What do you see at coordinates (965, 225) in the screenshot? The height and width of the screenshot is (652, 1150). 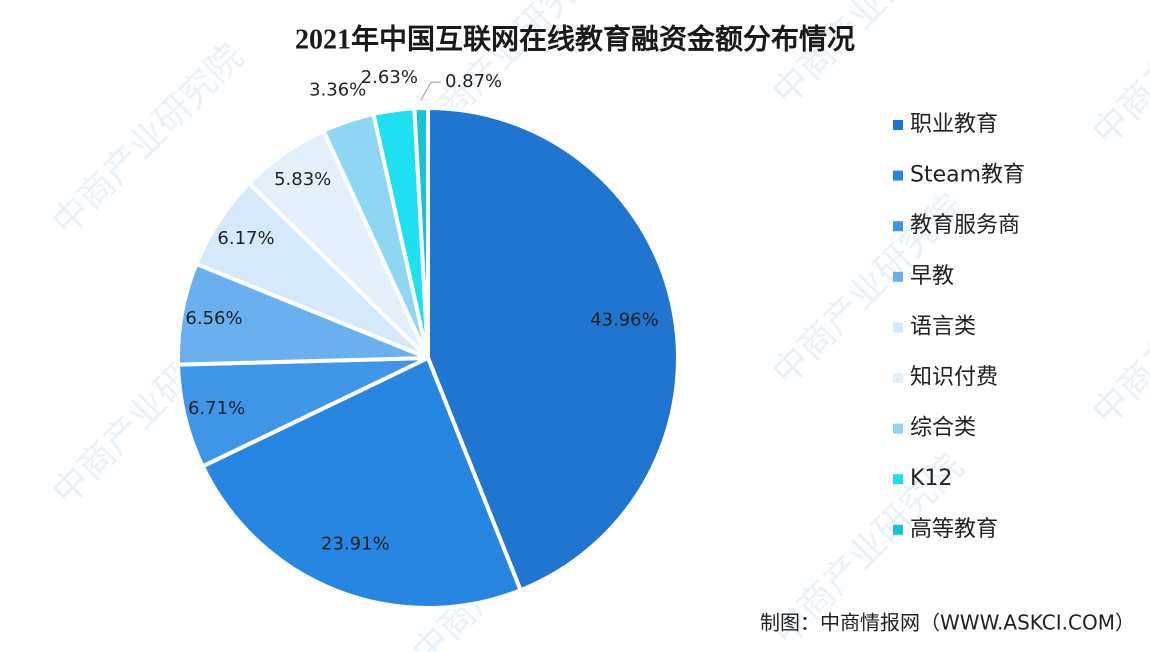 I see `legend-label: 教育服务商` at bounding box center [965, 225].